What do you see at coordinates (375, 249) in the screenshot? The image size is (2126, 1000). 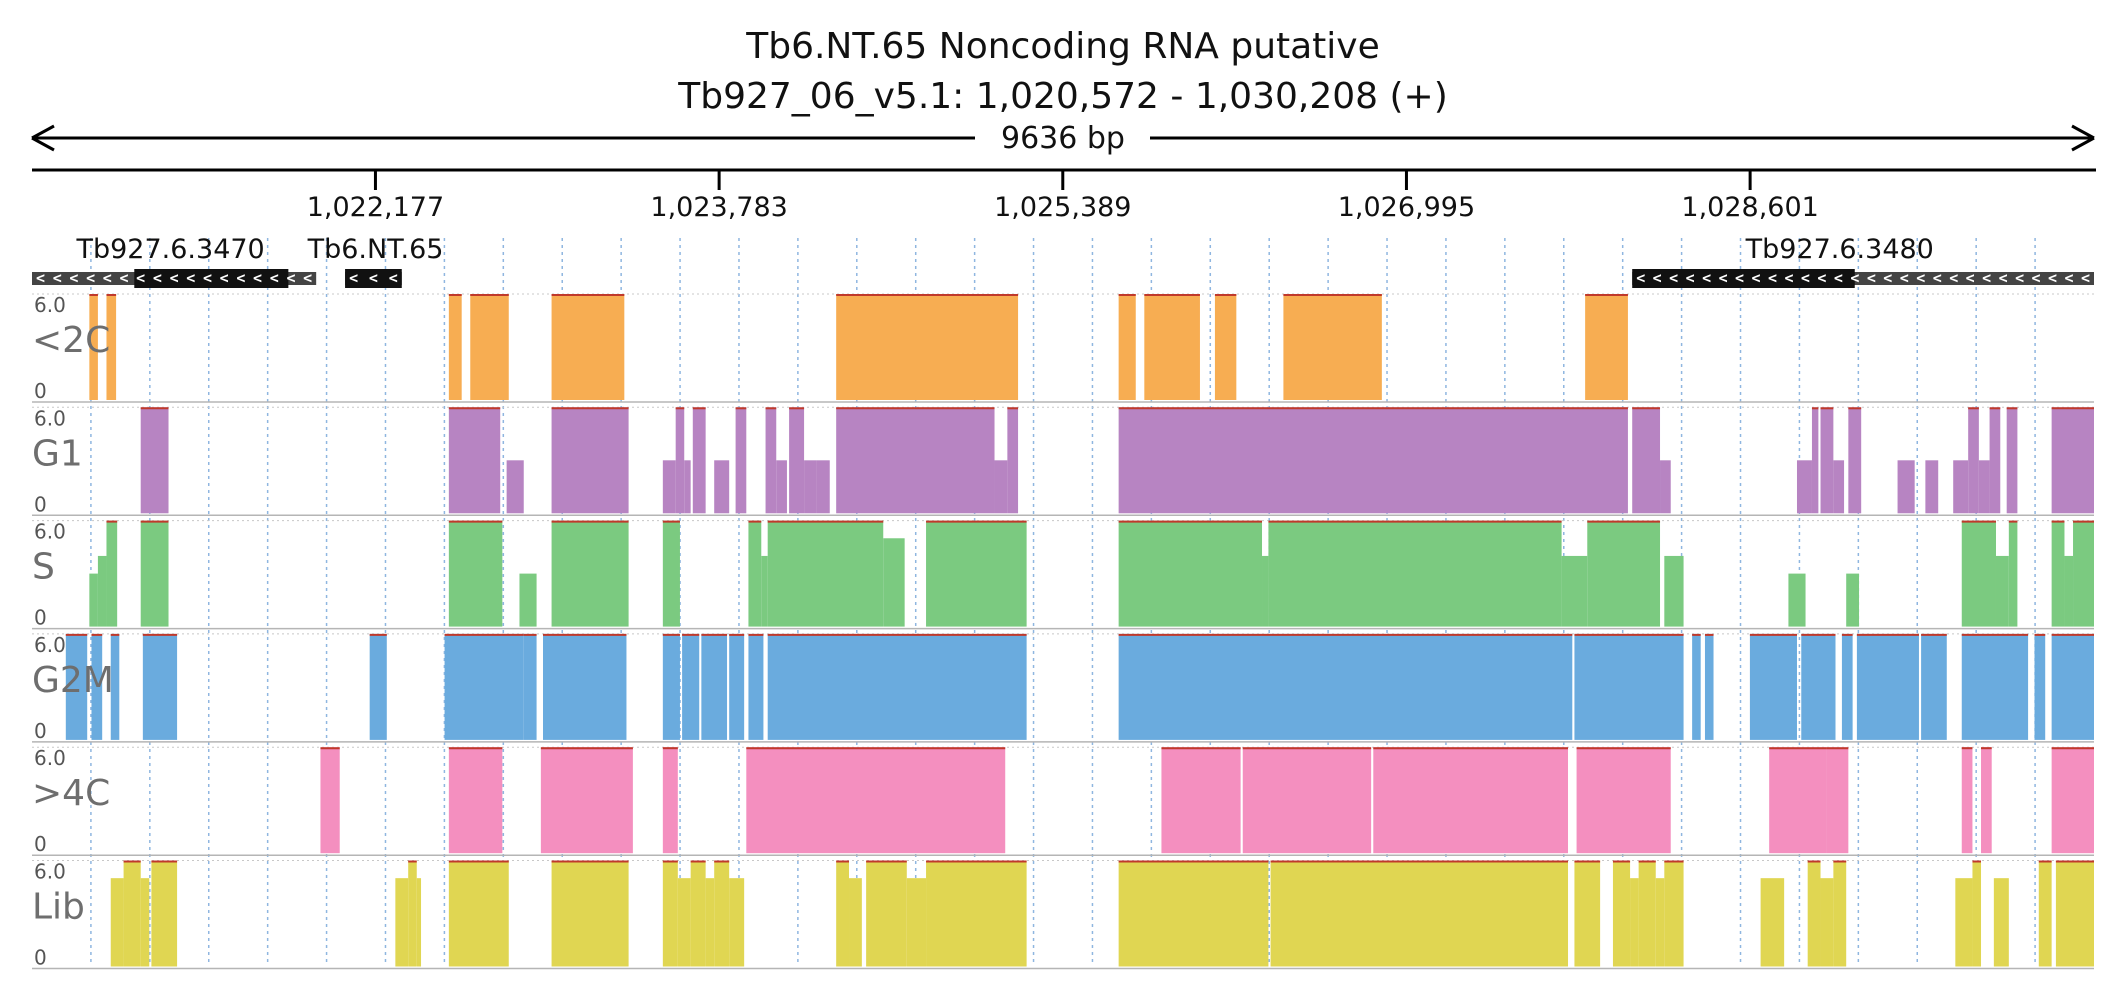 I see `gene-label: Tb6.NT.65` at bounding box center [375, 249].